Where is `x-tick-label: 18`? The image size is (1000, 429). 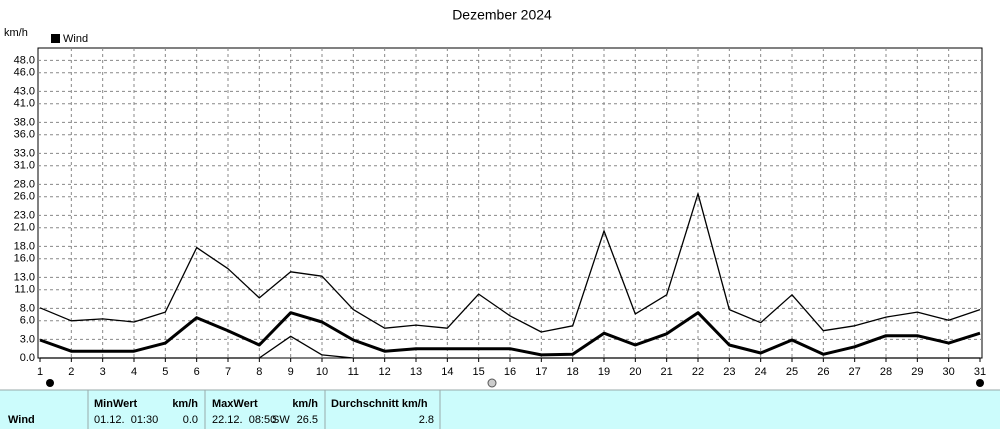 x-tick-label: 18 is located at coordinates (573, 372).